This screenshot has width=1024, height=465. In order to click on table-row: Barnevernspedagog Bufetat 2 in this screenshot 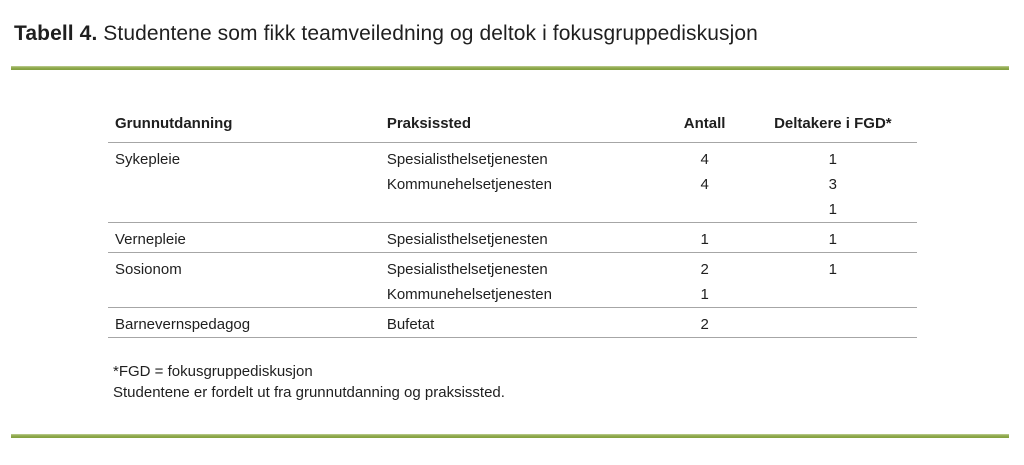, I will do `click(512, 323)`.